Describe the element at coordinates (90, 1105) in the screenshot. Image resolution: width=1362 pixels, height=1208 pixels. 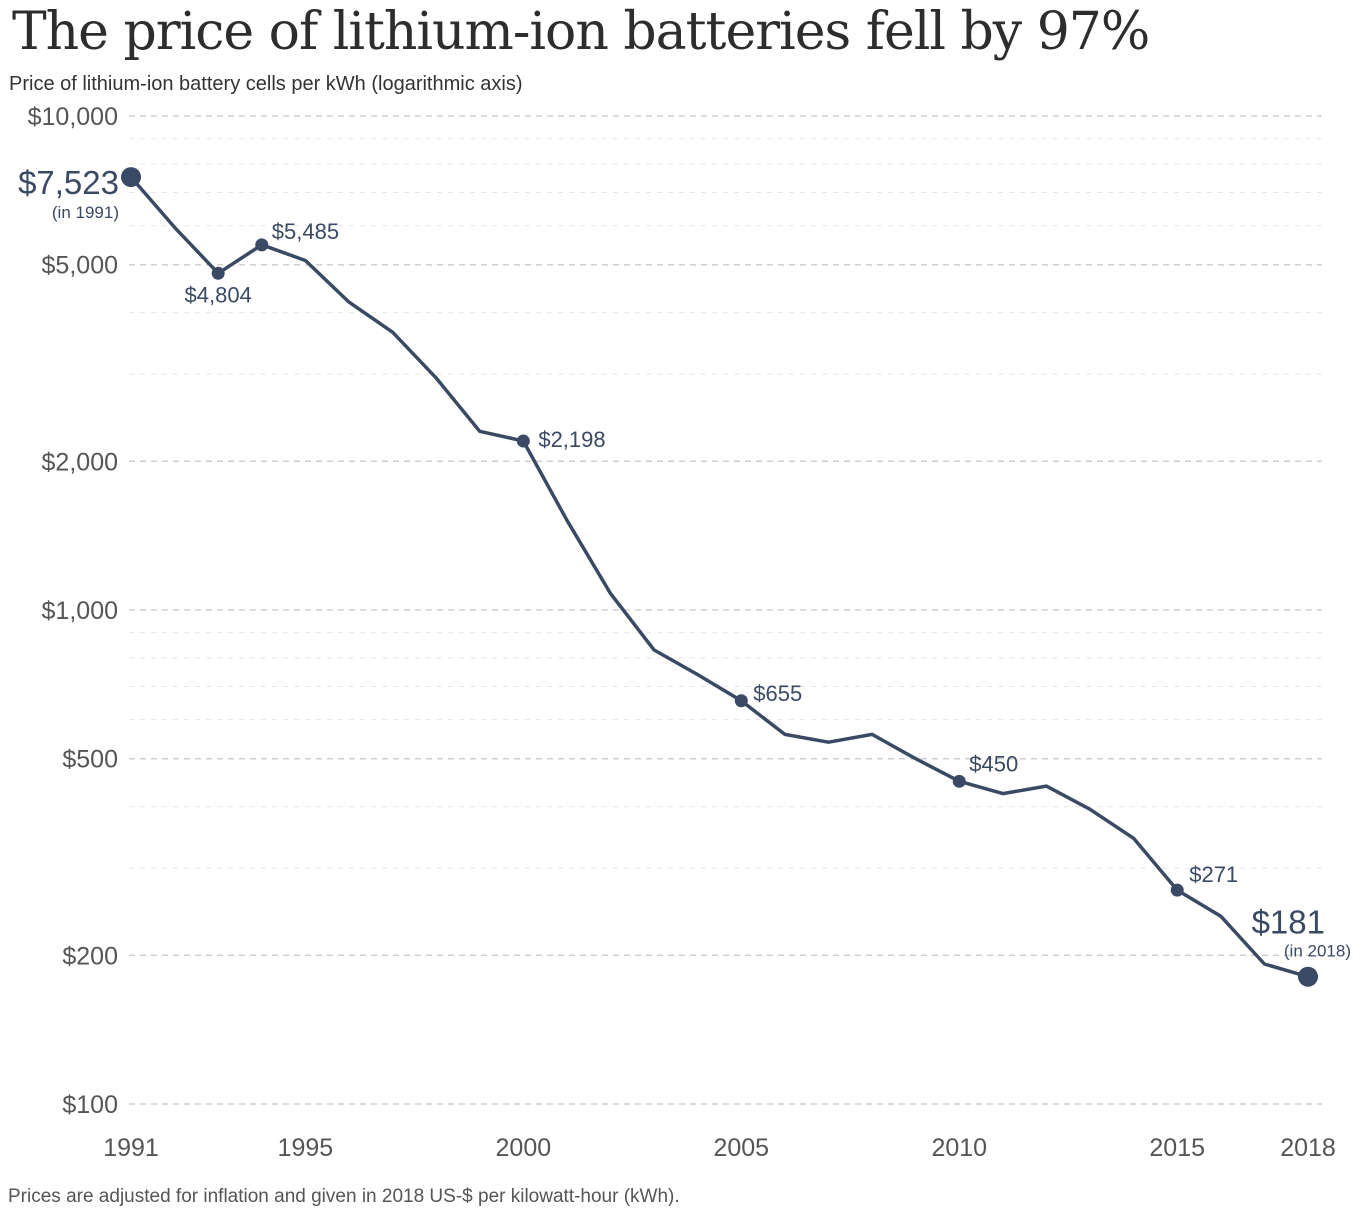
I see `y-tick-label: $100` at that location.